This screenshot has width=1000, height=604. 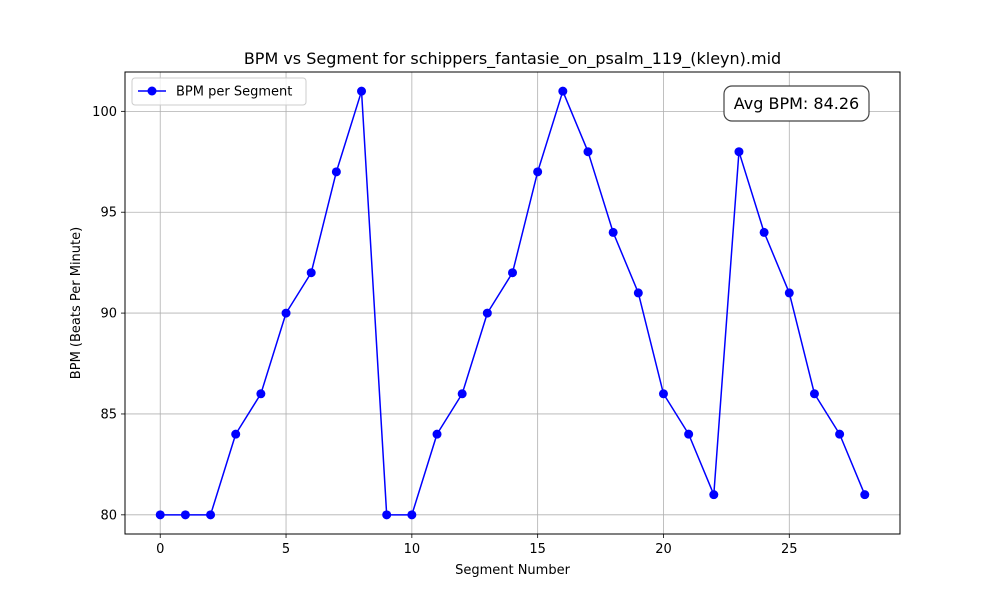 I want to click on avg-annotation-box, so click(x=796, y=103).